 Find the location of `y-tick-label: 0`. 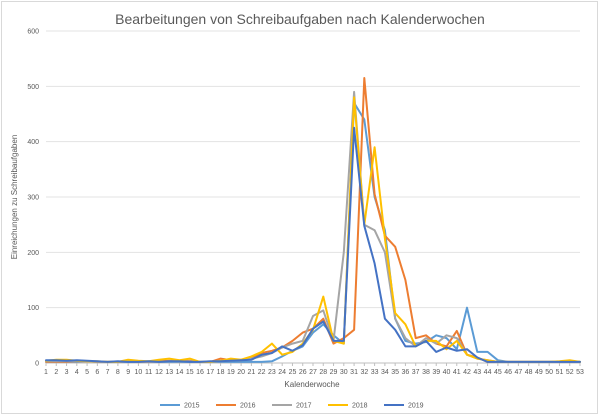

y-tick-label: 0 is located at coordinates (37, 364).